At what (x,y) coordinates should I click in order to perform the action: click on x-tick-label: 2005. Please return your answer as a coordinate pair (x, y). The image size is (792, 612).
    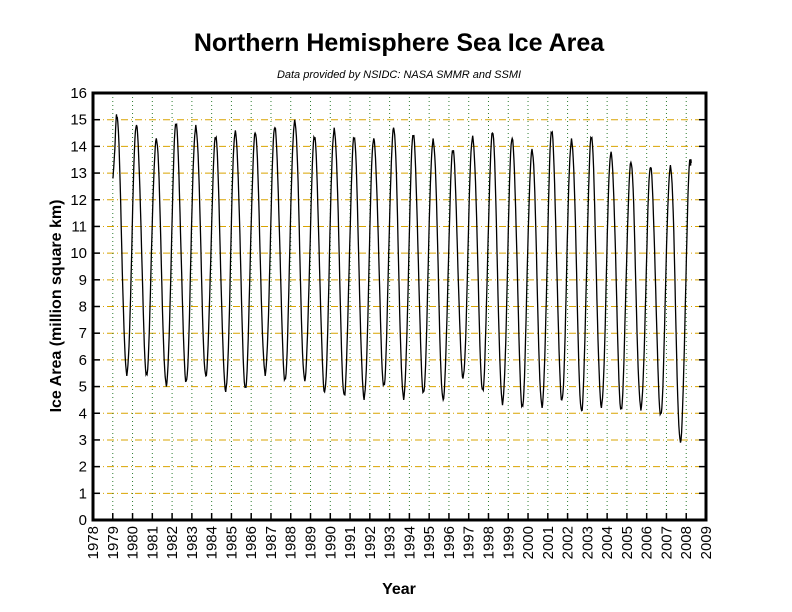
    Looking at the image, I should click on (627, 542).